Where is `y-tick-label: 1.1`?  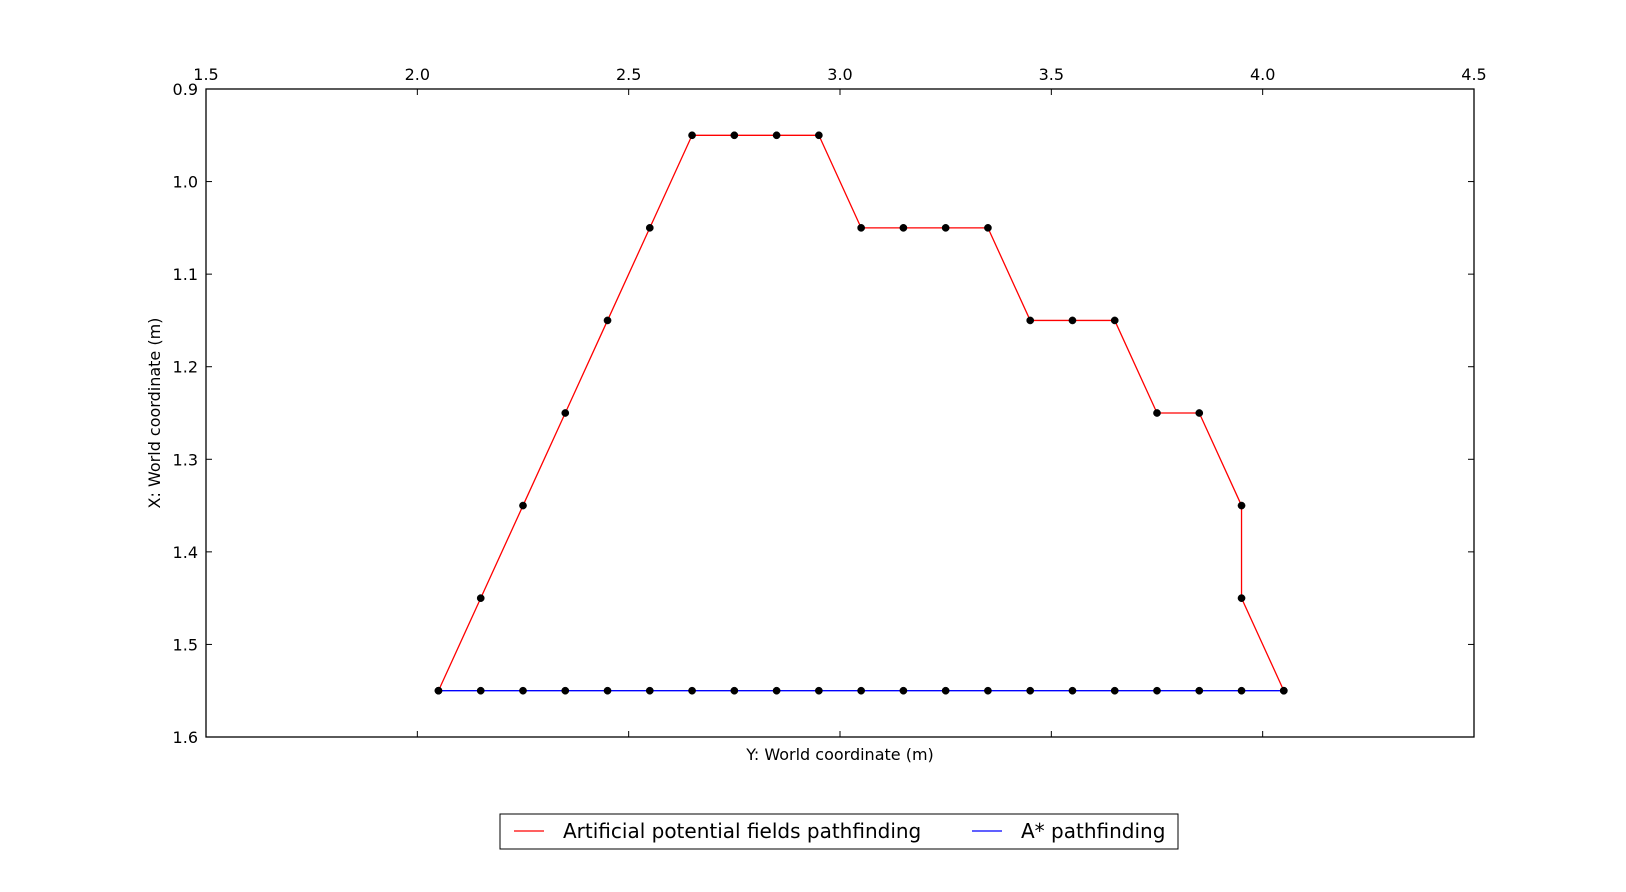
y-tick-label: 1.1 is located at coordinates (185, 274).